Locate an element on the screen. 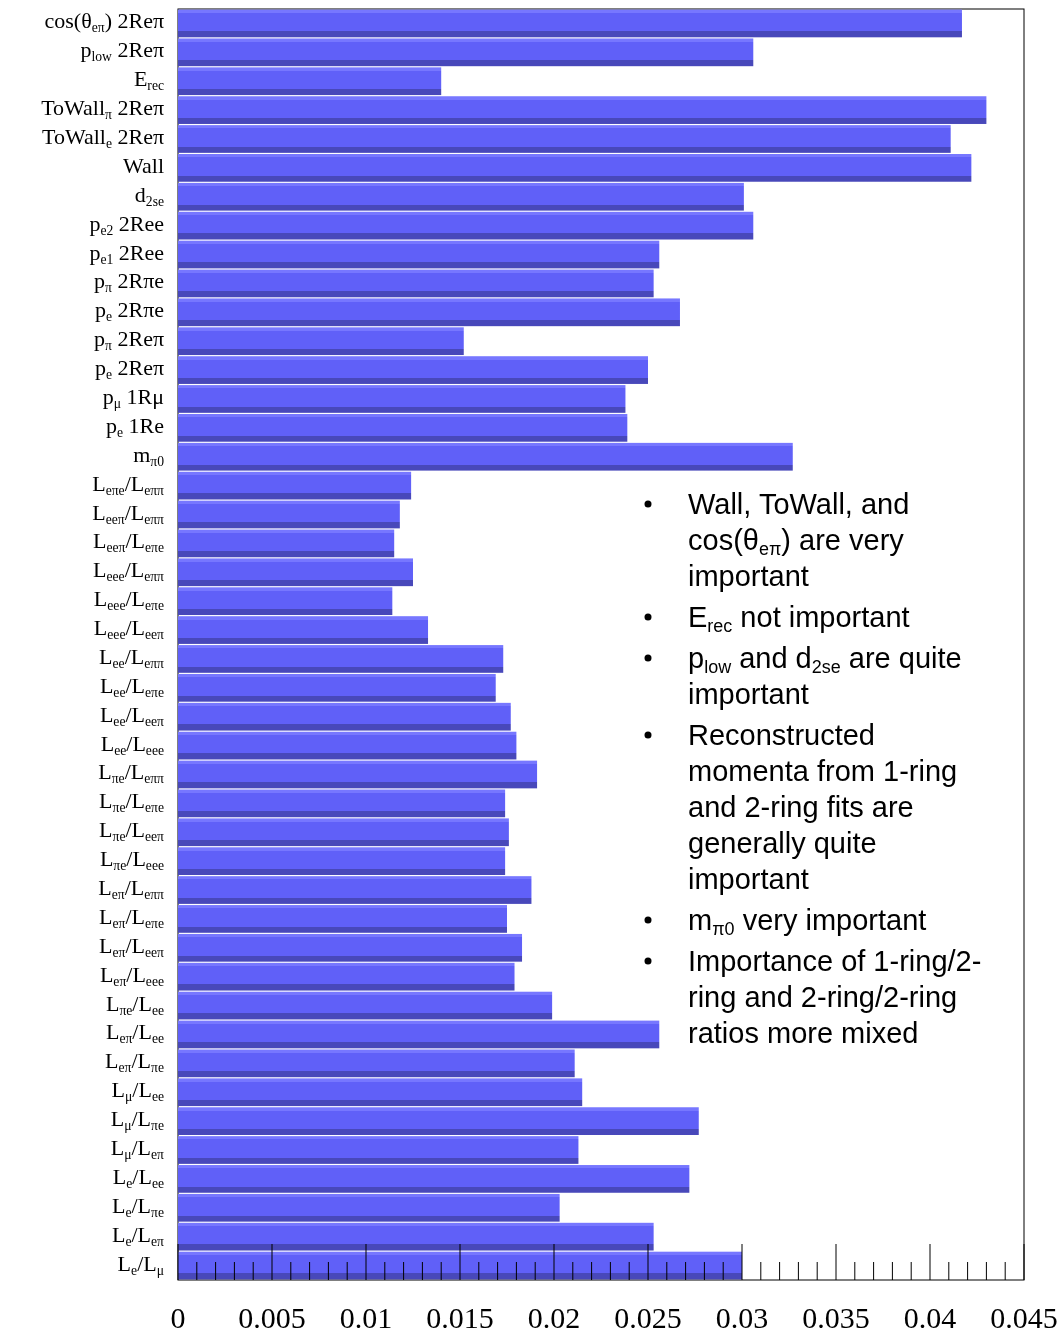 The width and height of the screenshot is (1060, 1336). y-tick-label: L$_{e}$/L$_{μ}$ is located at coordinates (140, 1264).